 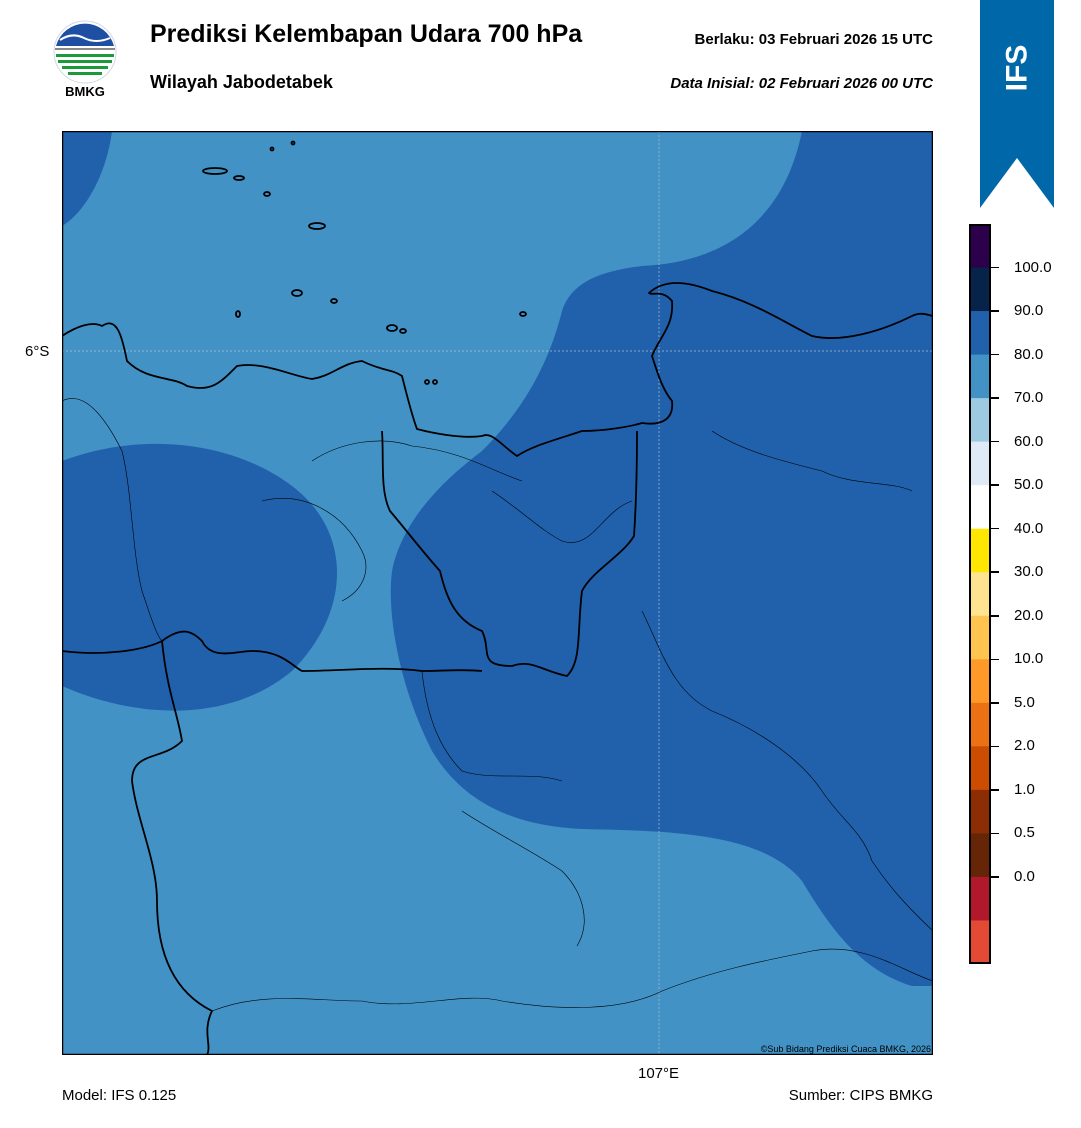 What do you see at coordinates (813, 39) in the screenshot?
I see `valid-time: Berlaku: 03 Februari 2026 15 UTC` at bounding box center [813, 39].